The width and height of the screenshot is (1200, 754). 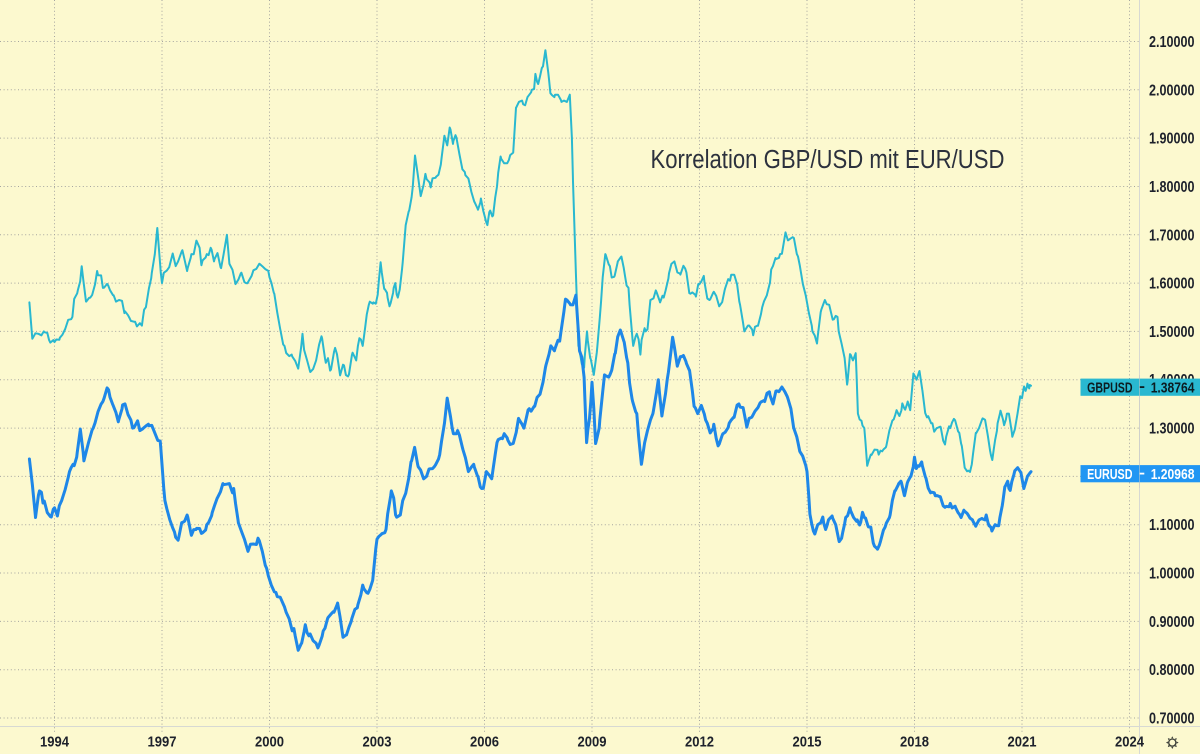 What do you see at coordinates (1172, 42) in the screenshot?
I see `svg-text: 2.10000` at bounding box center [1172, 42].